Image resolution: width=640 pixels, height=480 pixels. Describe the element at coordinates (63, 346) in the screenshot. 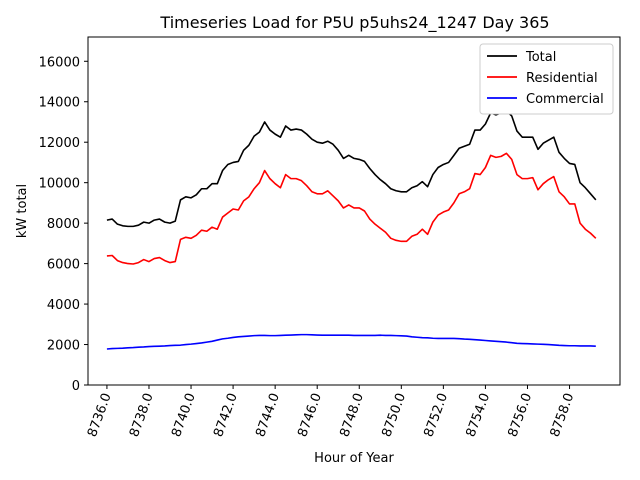

I see `y-tick-label-2000: 2000` at that location.